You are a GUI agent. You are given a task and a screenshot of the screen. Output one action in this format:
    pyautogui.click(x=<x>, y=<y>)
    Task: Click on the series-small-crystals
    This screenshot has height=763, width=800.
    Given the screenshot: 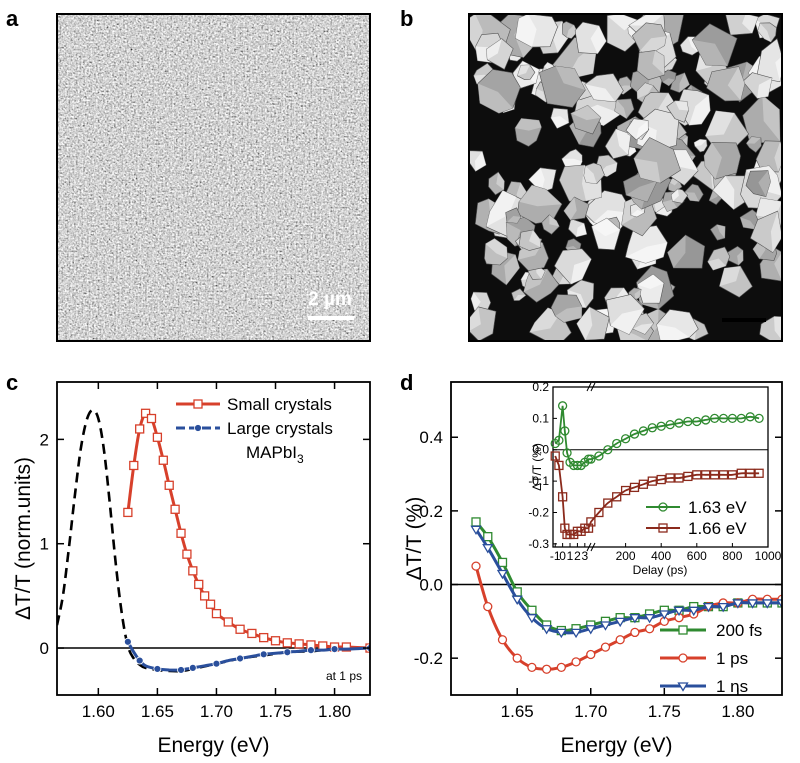 What is the action you would take?
    pyautogui.click(x=246, y=530)
    